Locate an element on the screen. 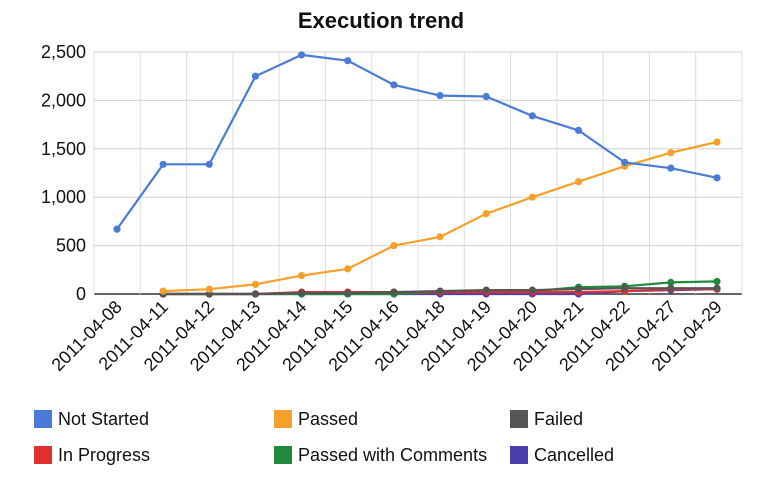 This screenshot has width=772, height=499. y-tick-label: 500 is located at coordinates (71, 246).